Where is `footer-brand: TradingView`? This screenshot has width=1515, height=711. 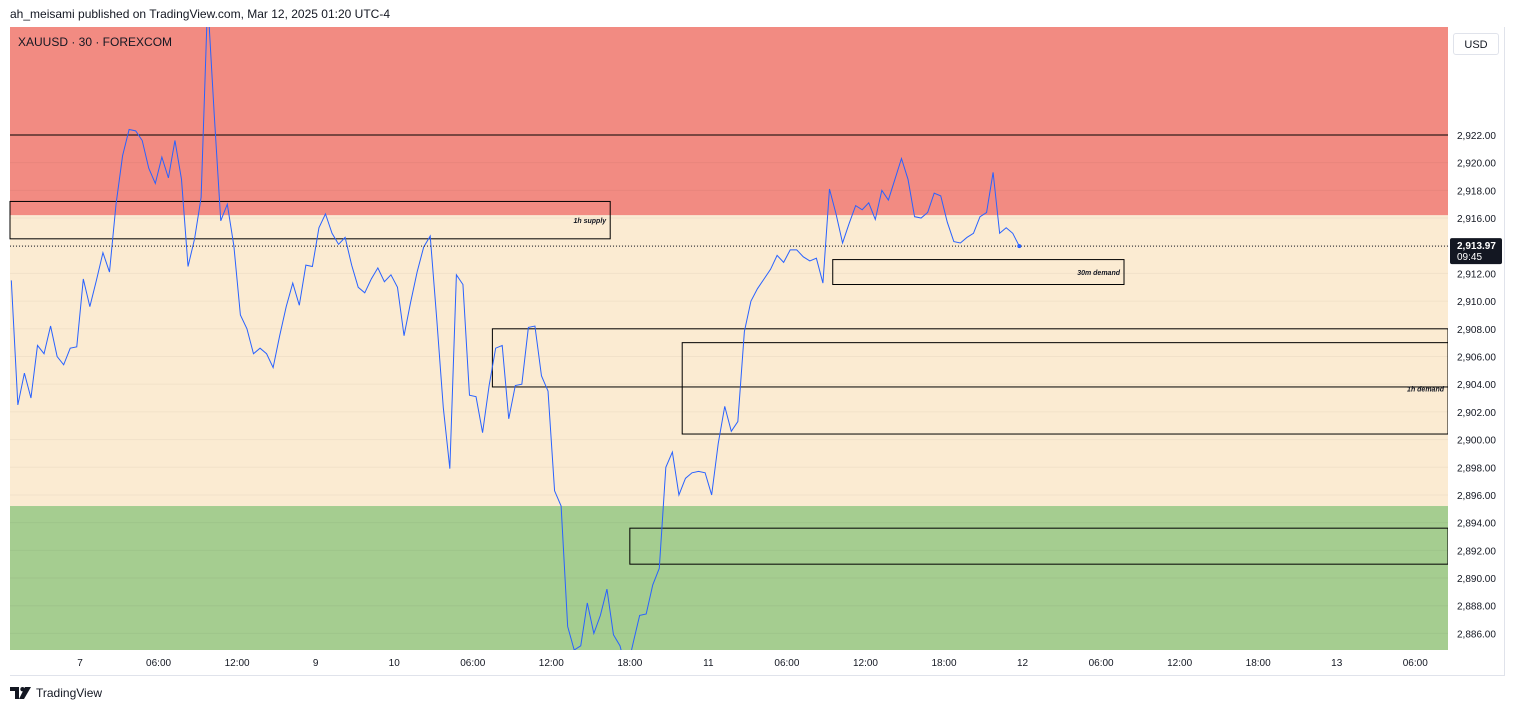
footer-brand: TradingView is located at coordinates (69, 693).